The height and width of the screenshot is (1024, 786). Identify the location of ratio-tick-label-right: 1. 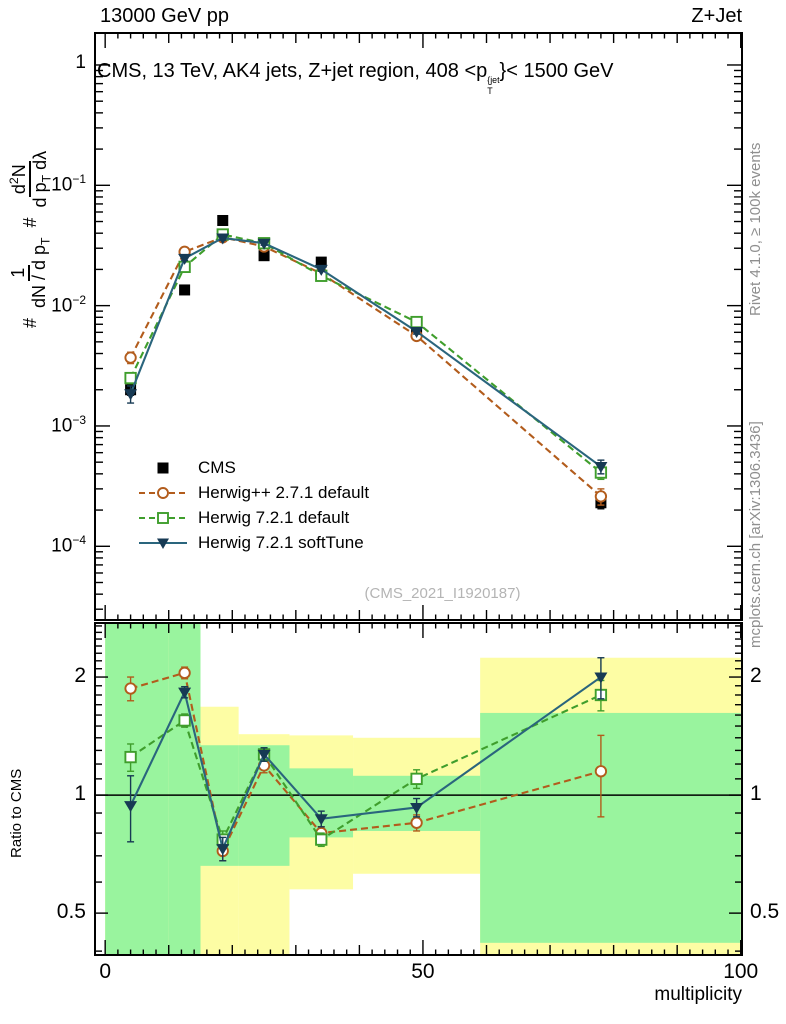
(756, 794).